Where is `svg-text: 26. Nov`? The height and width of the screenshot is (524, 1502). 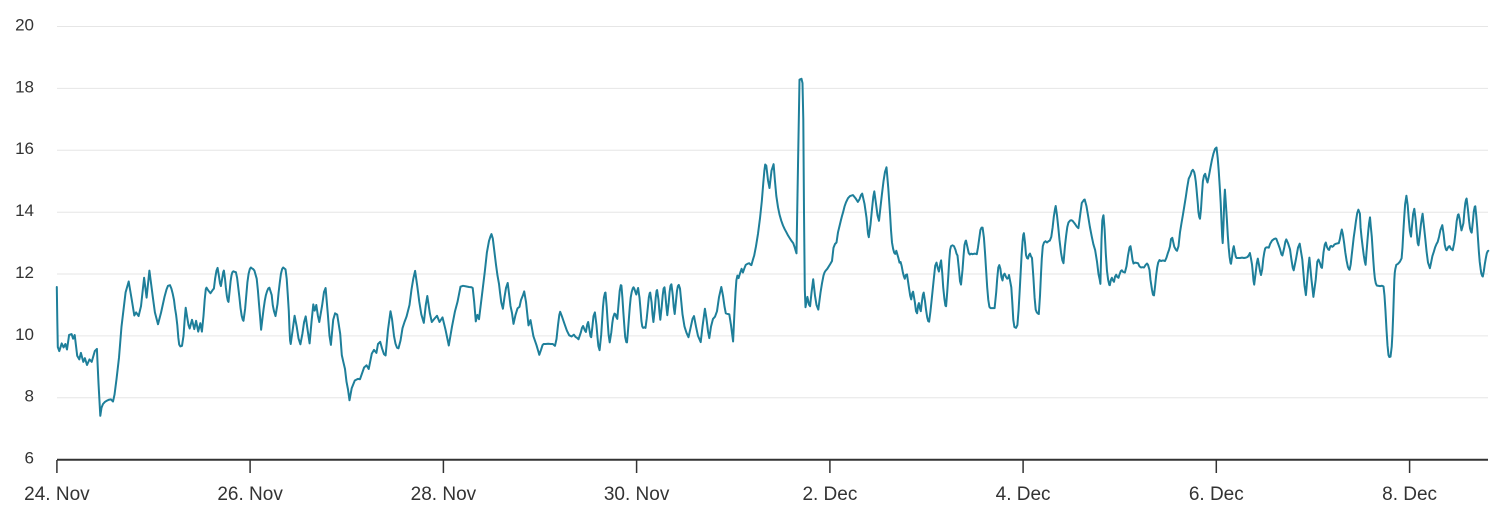
svg-text: 26. Nov is located at coordinates (250, 494).